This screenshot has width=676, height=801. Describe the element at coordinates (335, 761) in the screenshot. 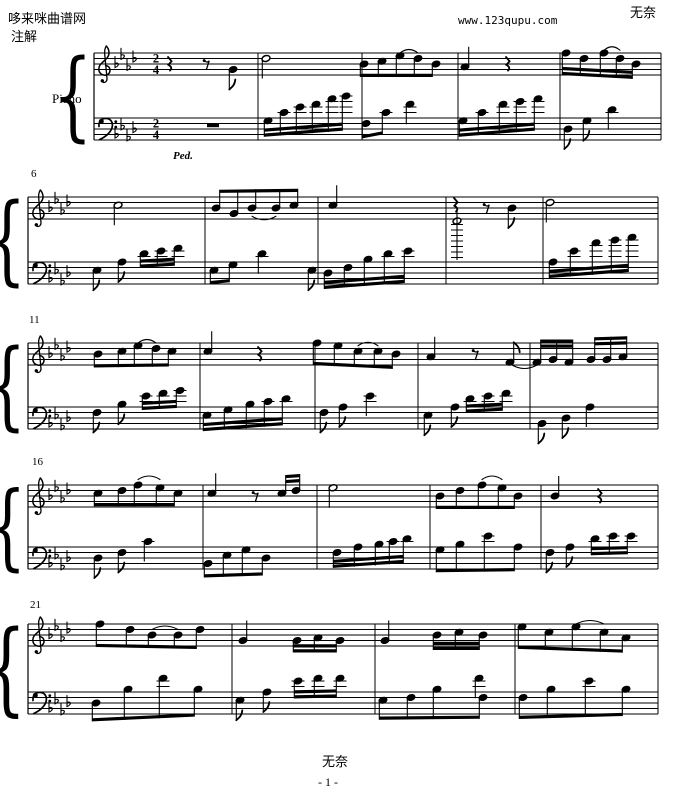

I see `song-title-footer: 无奈` at that location.